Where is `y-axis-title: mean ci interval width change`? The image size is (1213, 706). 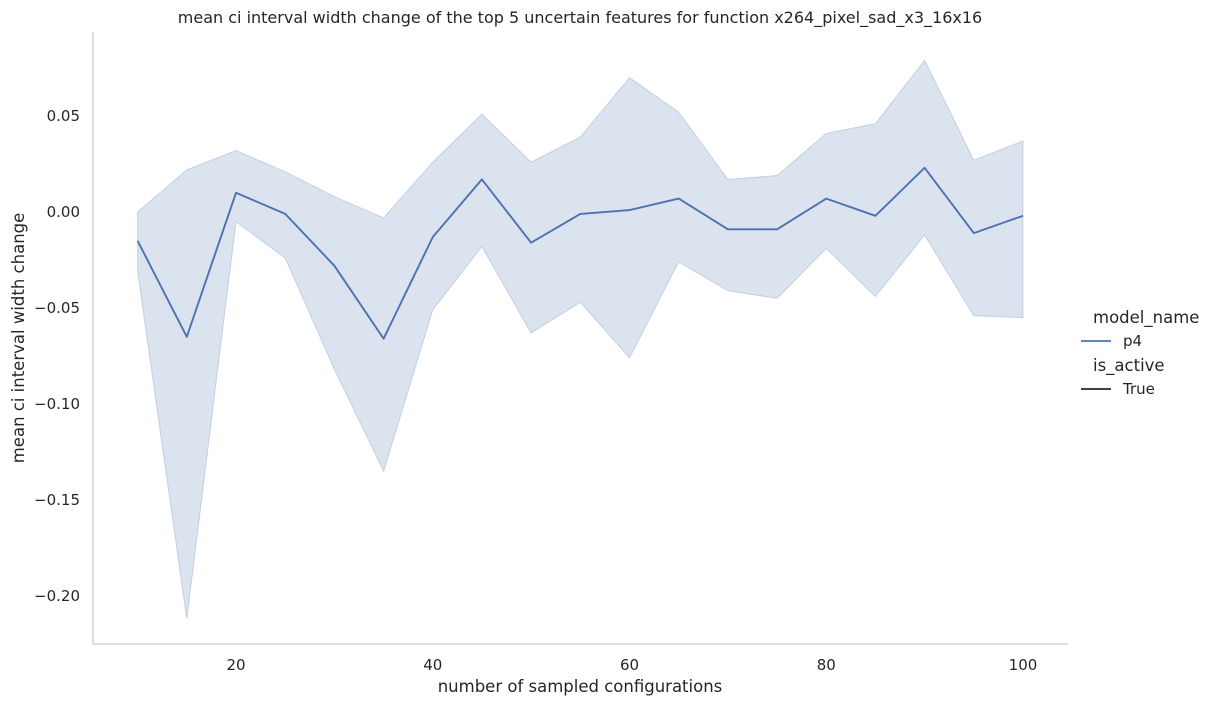 y-axis-title: mean ci interval width change is located at coordinates (18, 338).